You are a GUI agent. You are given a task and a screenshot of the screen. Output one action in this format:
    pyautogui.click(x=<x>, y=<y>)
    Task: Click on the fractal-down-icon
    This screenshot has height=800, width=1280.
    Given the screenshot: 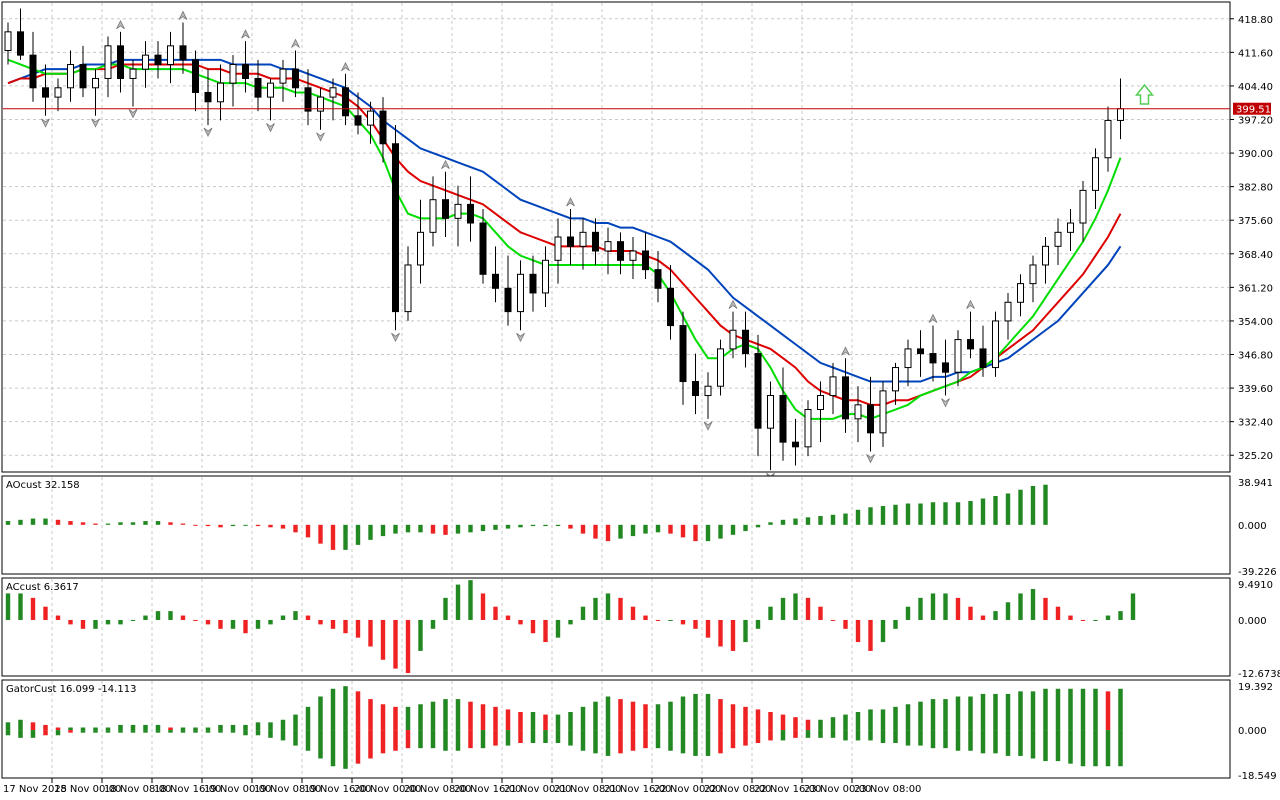 What is the action you would take?
    pyautogui.click(x=208, y=132)
    